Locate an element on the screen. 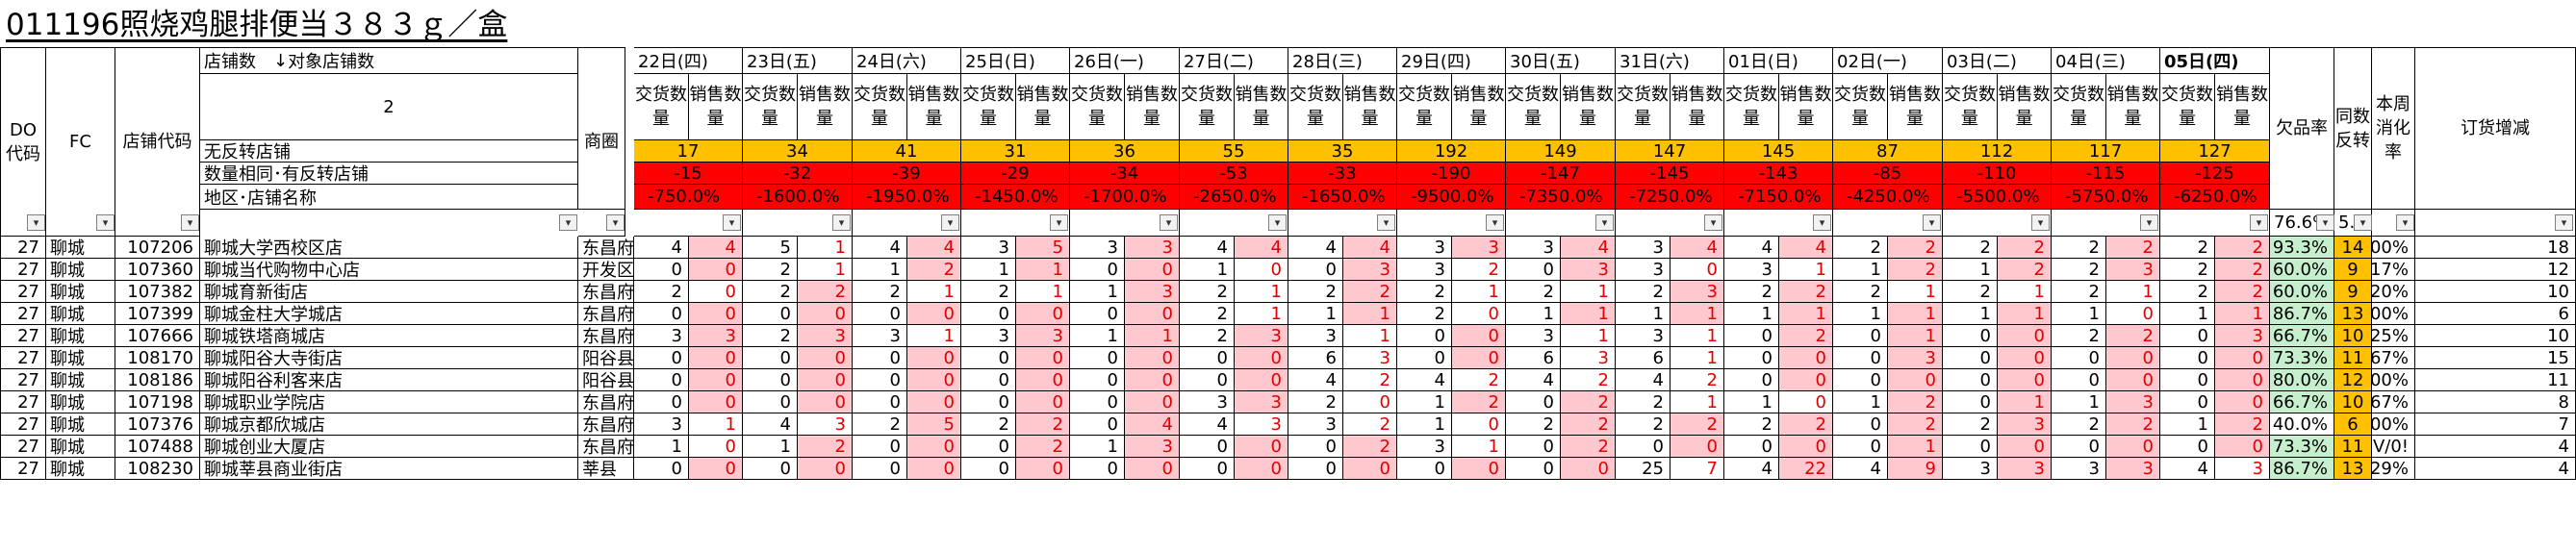 This screenshot has width=2576, height=551. sales-qty: 2 is located at coordinates (1479, 270).